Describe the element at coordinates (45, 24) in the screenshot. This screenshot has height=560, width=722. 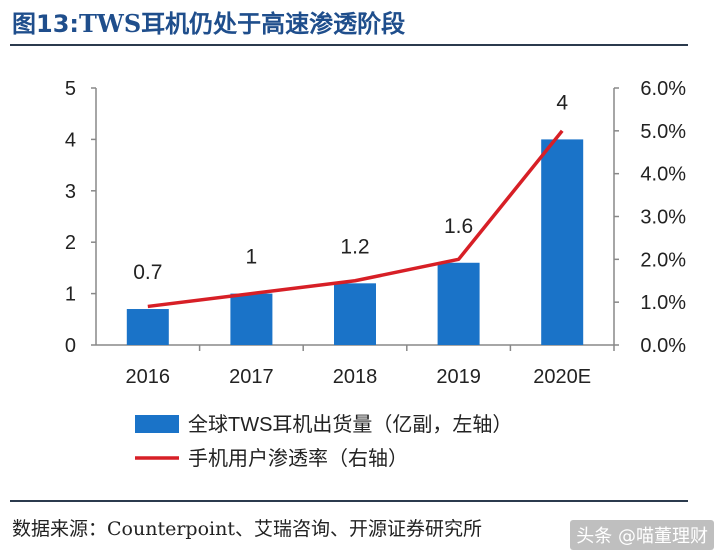
I see `figure-label: 图13:` at that location.